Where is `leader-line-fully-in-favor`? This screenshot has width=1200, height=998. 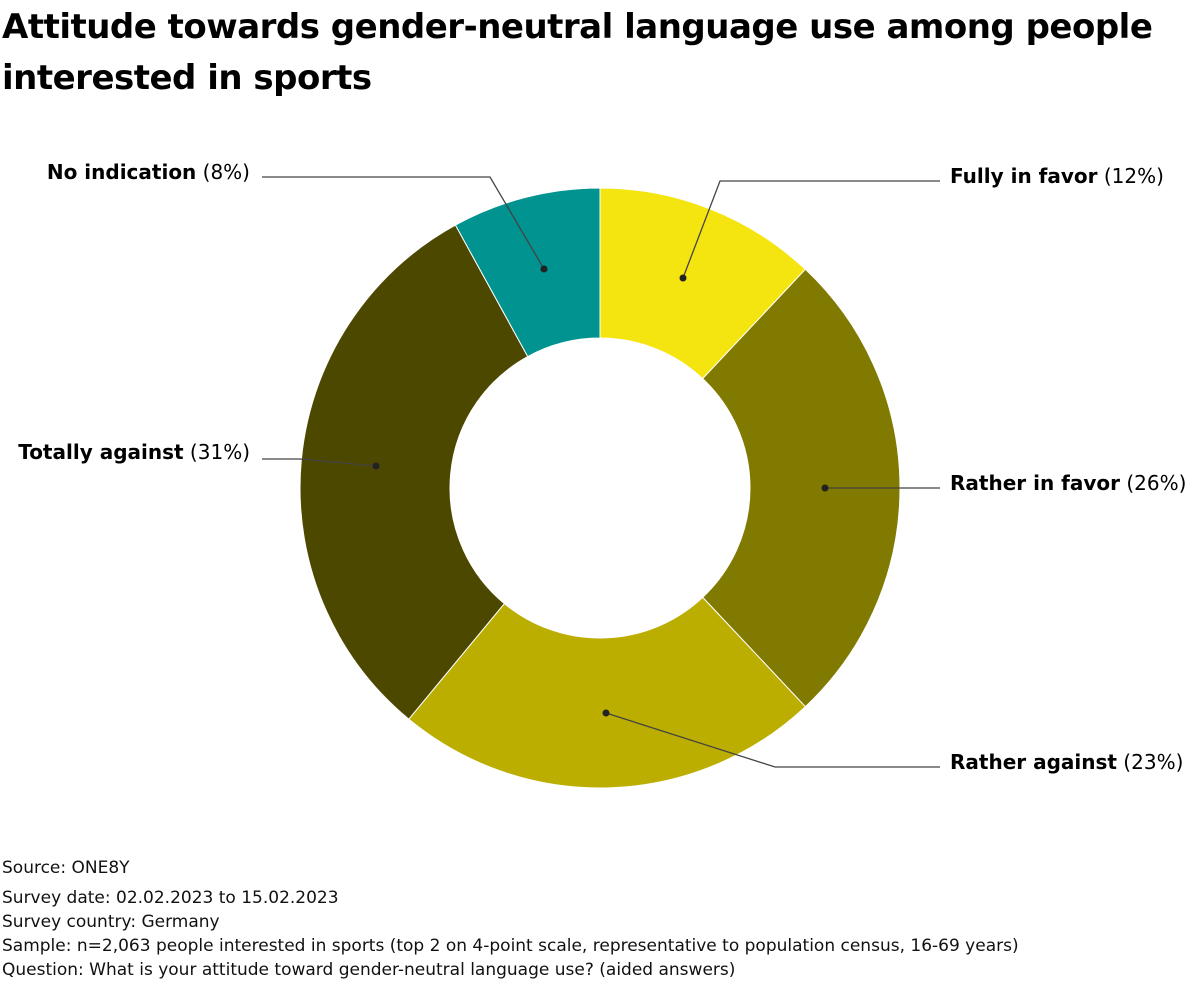 leader-line-fully-in-favor is located at coordinates (811, 229).